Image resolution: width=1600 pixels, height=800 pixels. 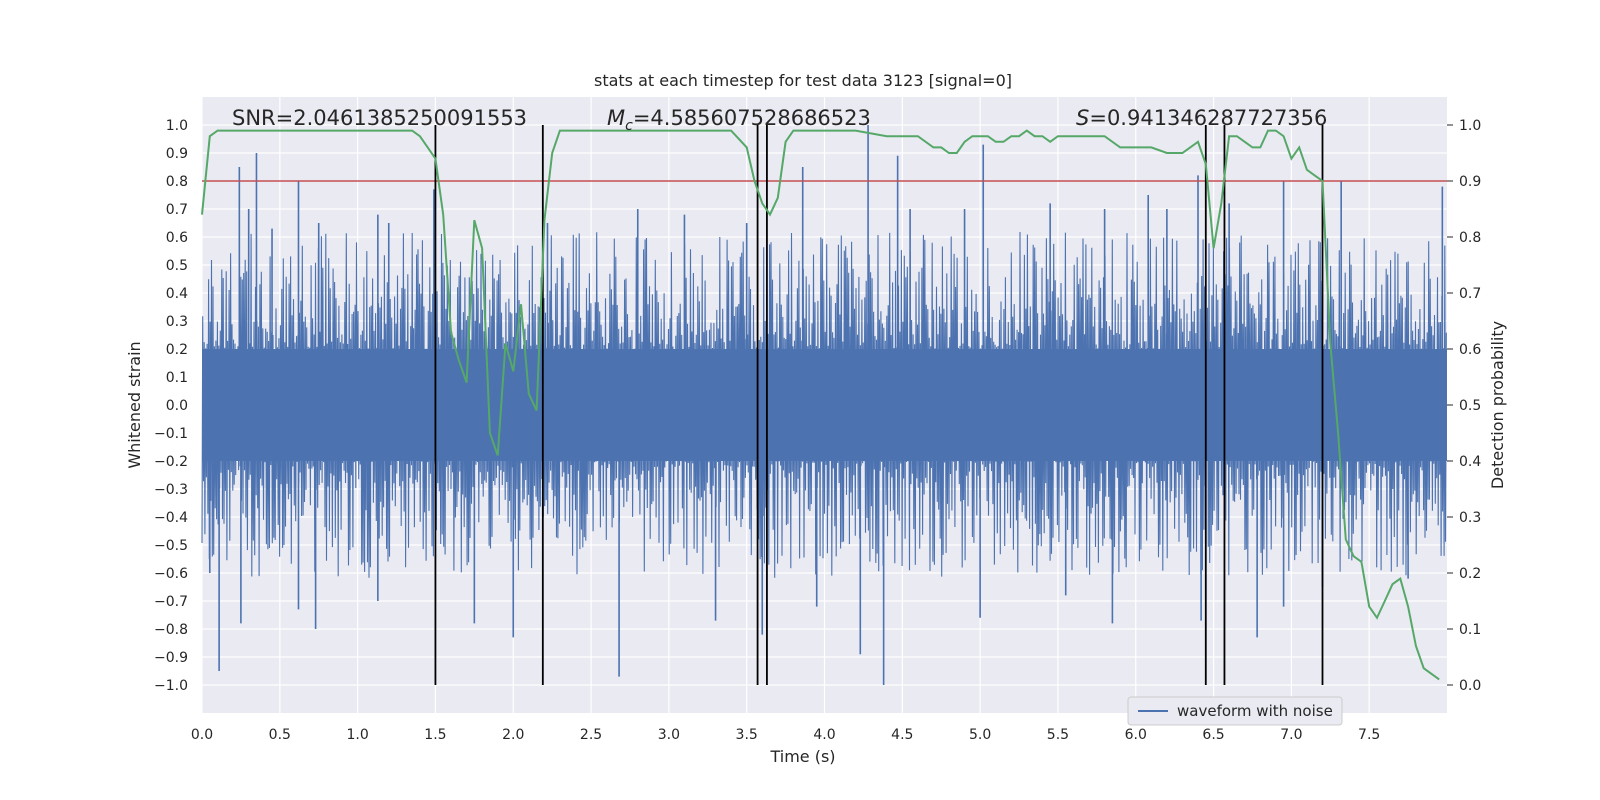 What do you see at coordinates (1470, 350) in the screenshot?
I see `y-tick-label-right: 0.6` at bounding box center [1470, 350].